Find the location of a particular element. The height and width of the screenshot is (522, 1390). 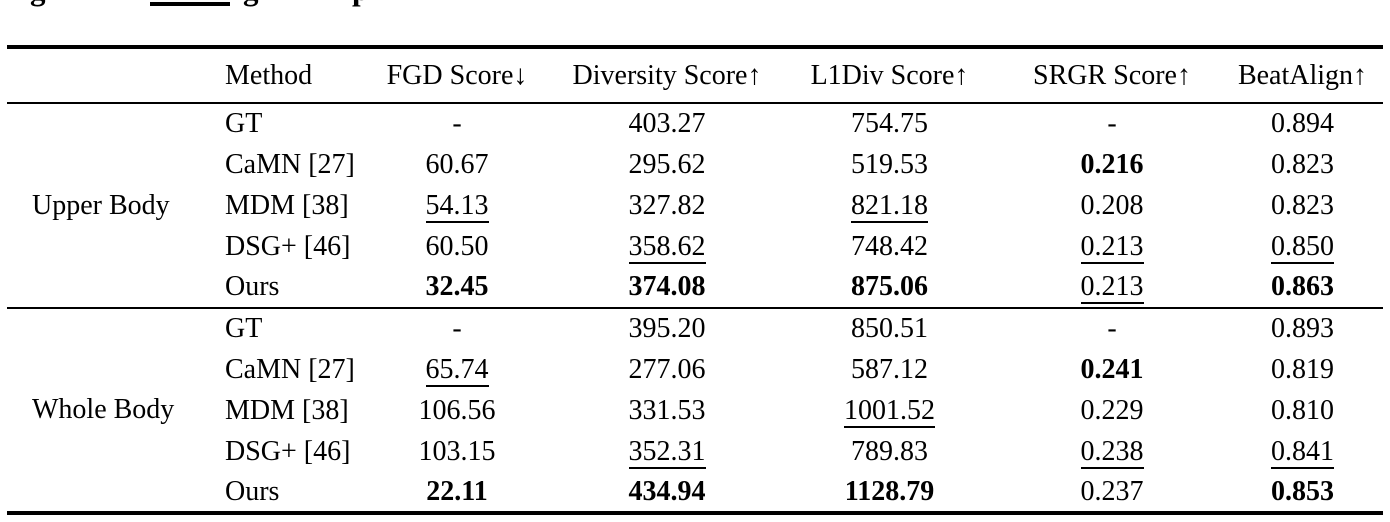

beatalign-value: 0.810 is located at coordinates (1302, 410).